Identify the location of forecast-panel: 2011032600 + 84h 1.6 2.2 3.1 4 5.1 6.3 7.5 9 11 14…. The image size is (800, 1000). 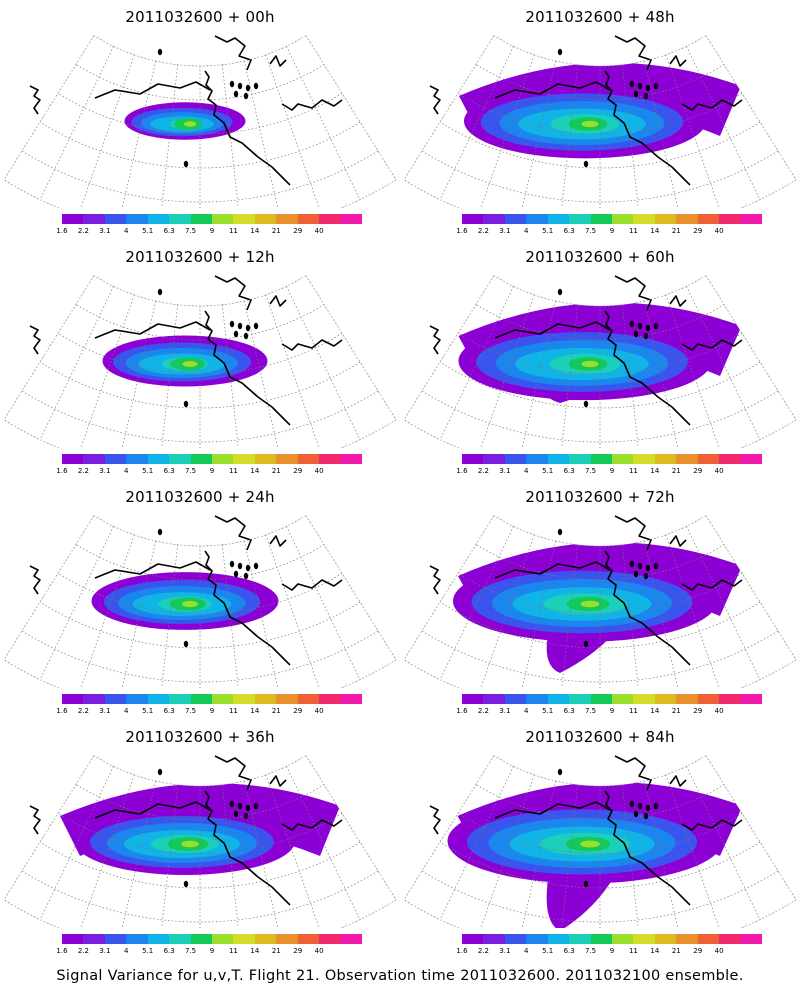
(600, 840).